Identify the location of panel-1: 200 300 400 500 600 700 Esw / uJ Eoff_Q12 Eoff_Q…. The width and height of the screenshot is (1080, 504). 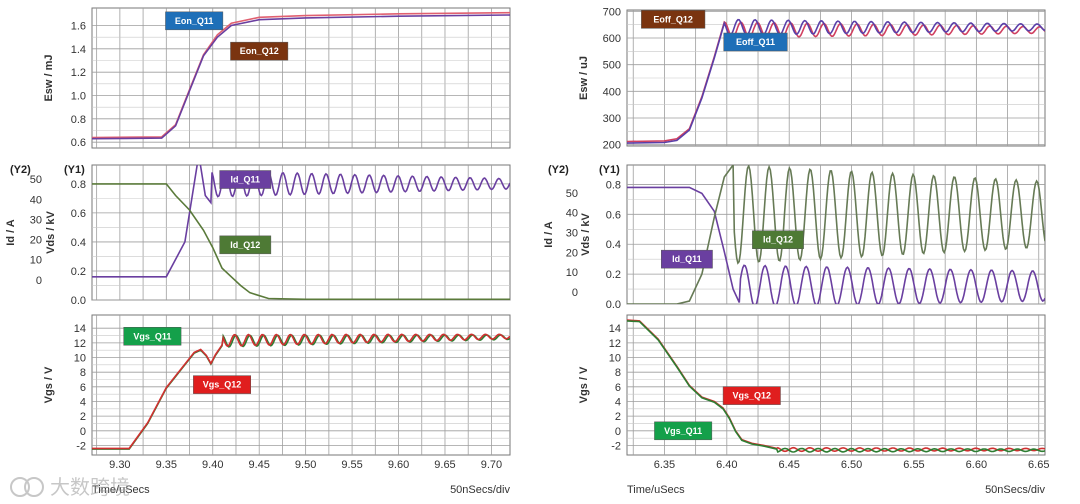
(812, 79).